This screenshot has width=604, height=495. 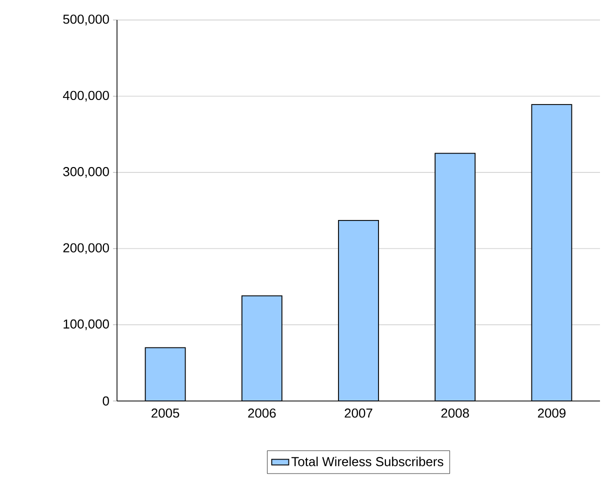 I want to click on x-tick-label: 2005, so click(x=166, y=413).